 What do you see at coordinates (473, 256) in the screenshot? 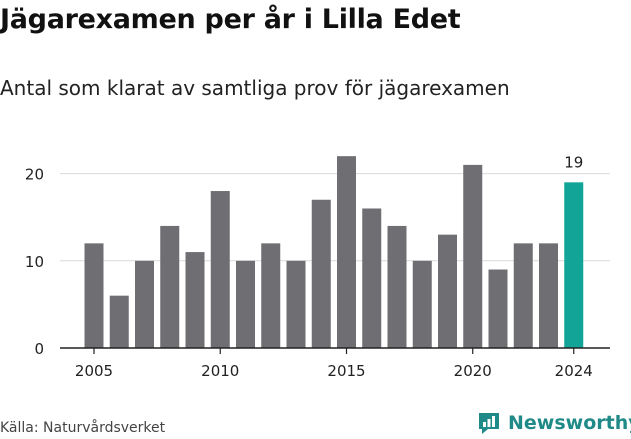
I see `bar-2020` at bounding box center [473, 256].